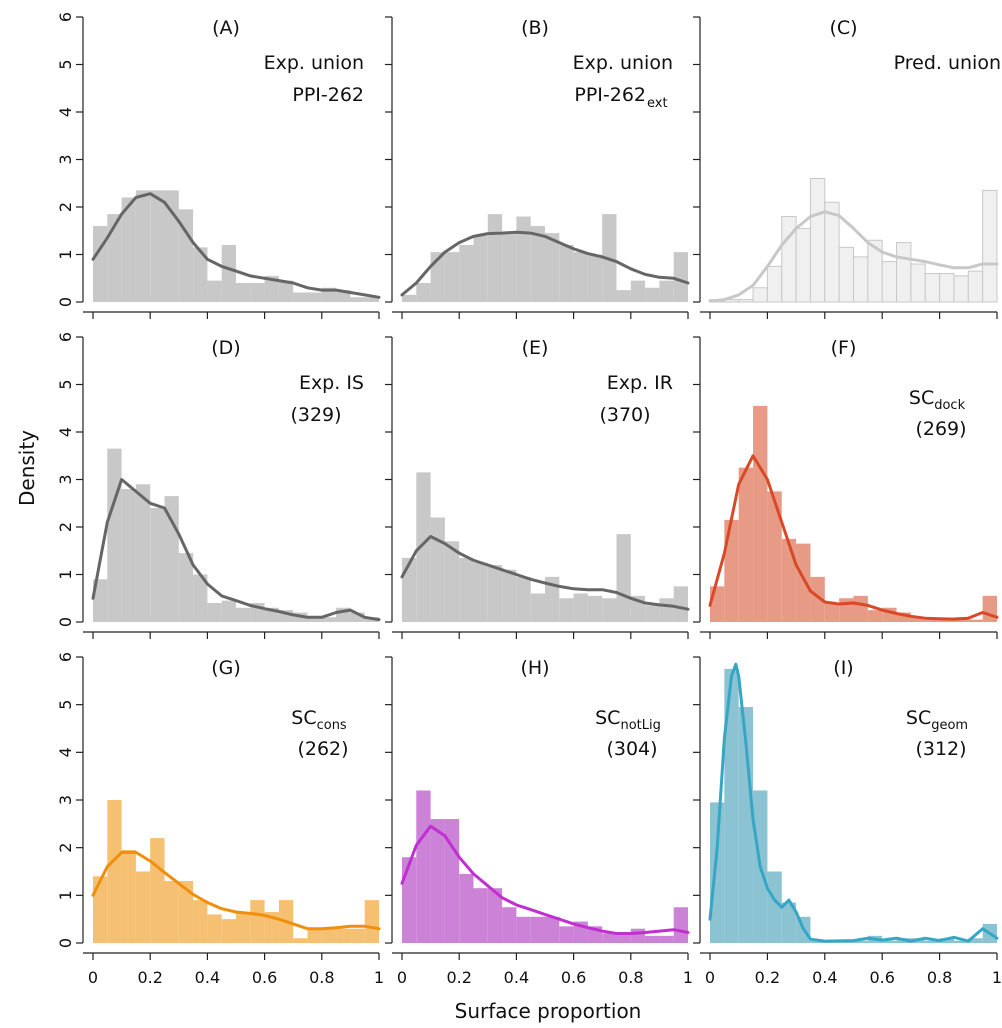  What do you see at coordinates (93, 977) in the screenshot?
I see `x-tick-label: 0` at bounding box center [93, 977].